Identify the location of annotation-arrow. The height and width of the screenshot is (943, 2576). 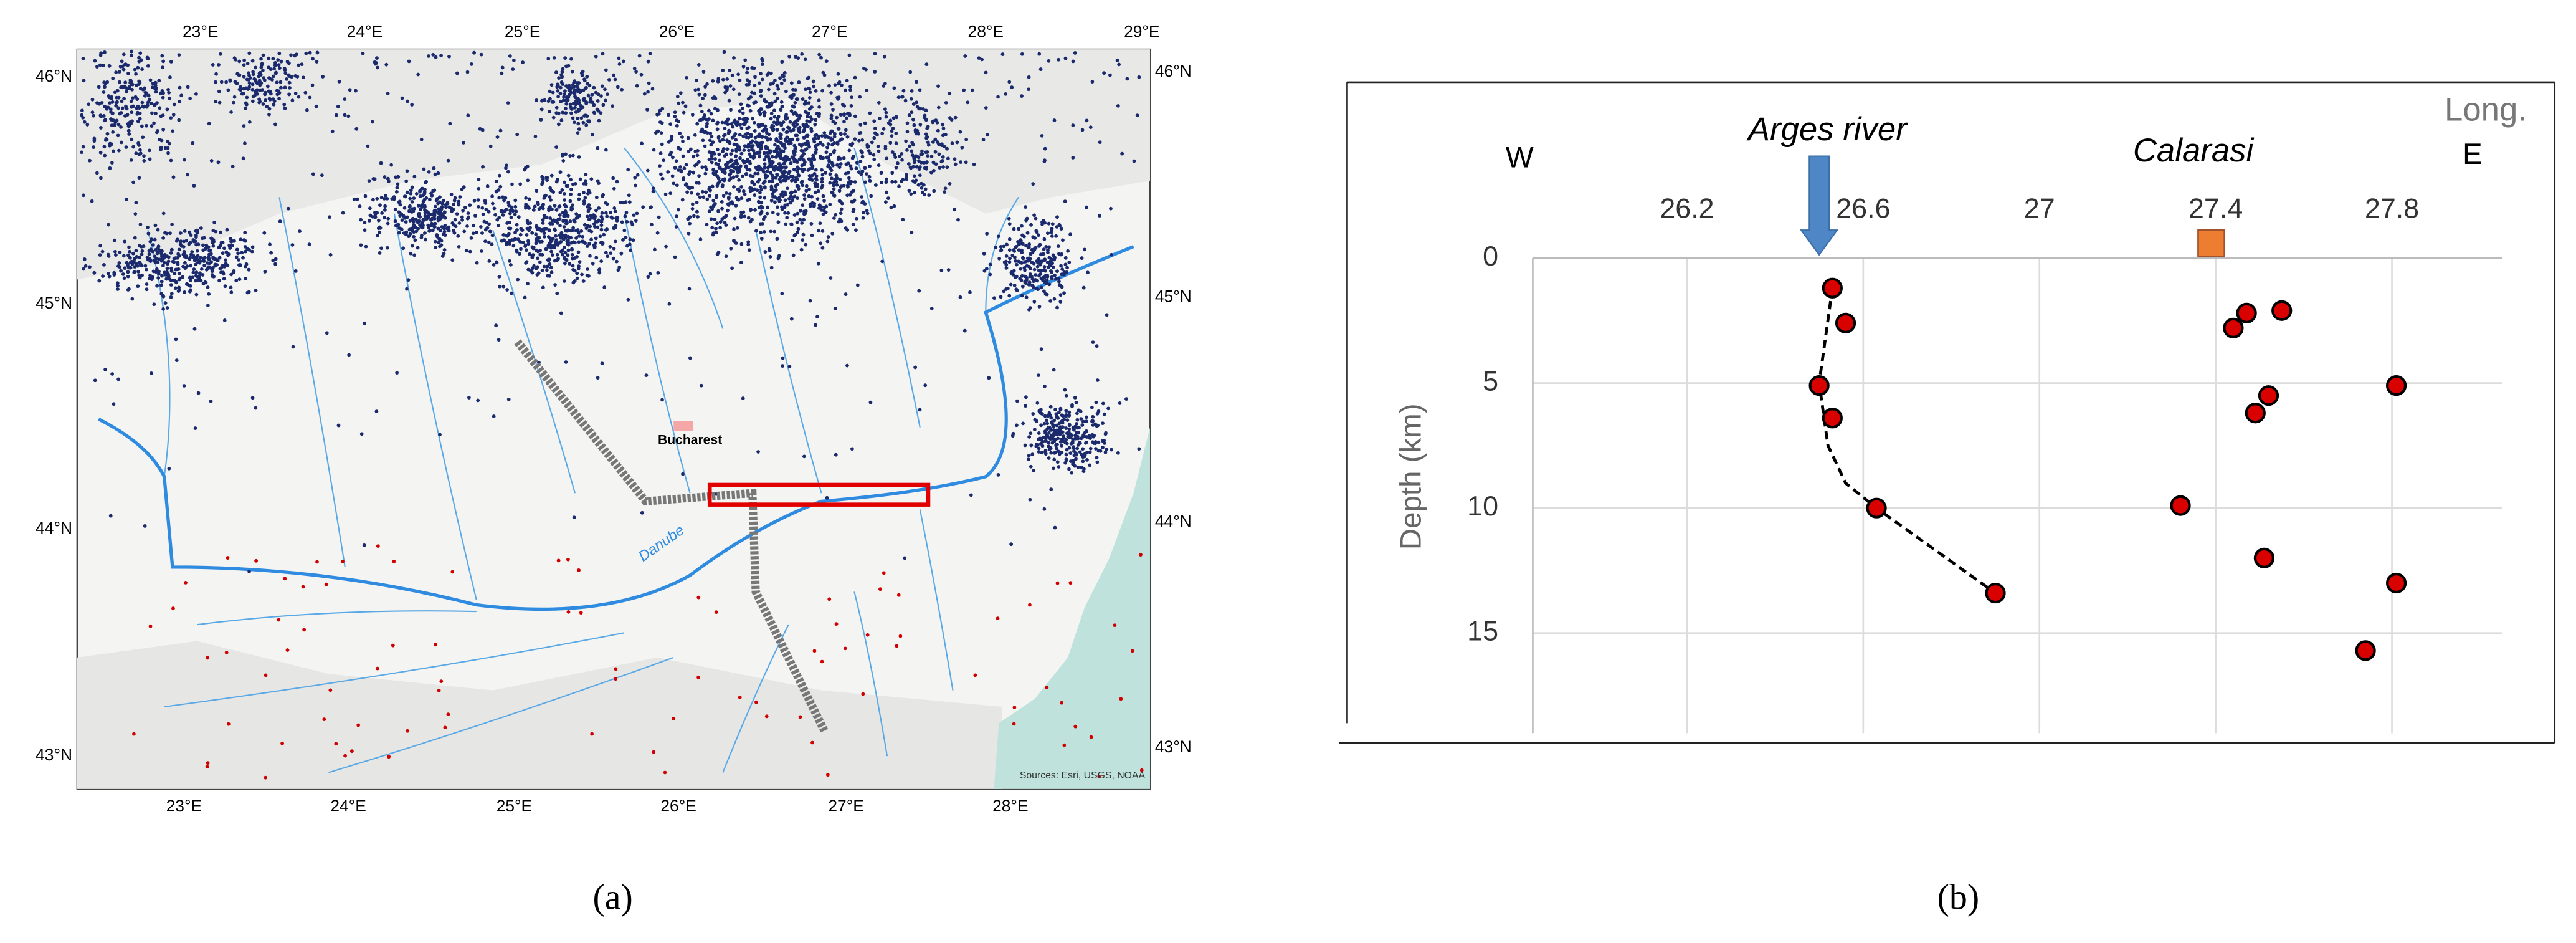
(1819, 206).